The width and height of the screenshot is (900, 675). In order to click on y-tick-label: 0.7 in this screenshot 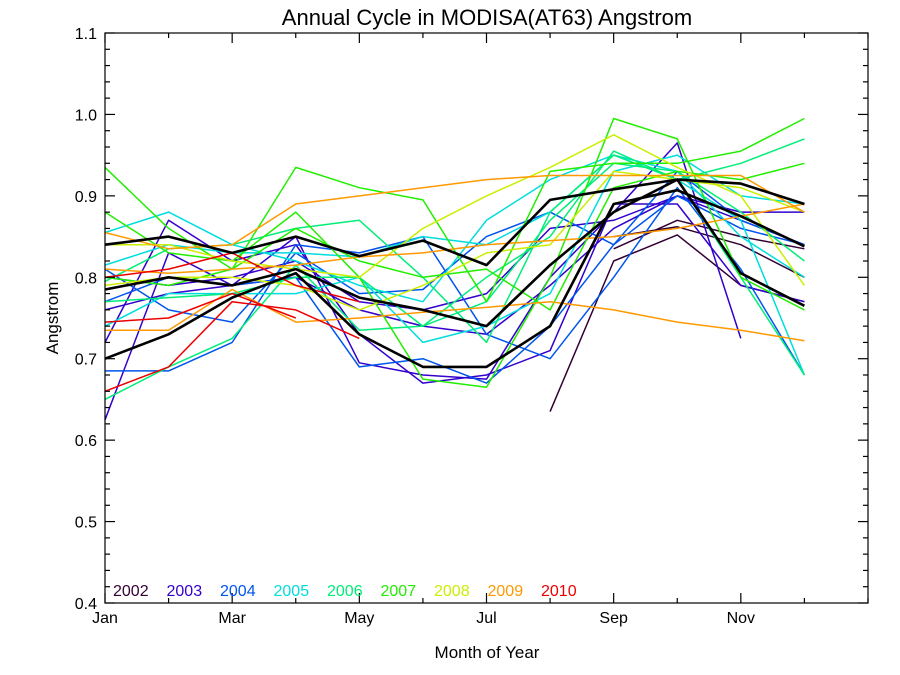, I will do `click(86, 360)`.